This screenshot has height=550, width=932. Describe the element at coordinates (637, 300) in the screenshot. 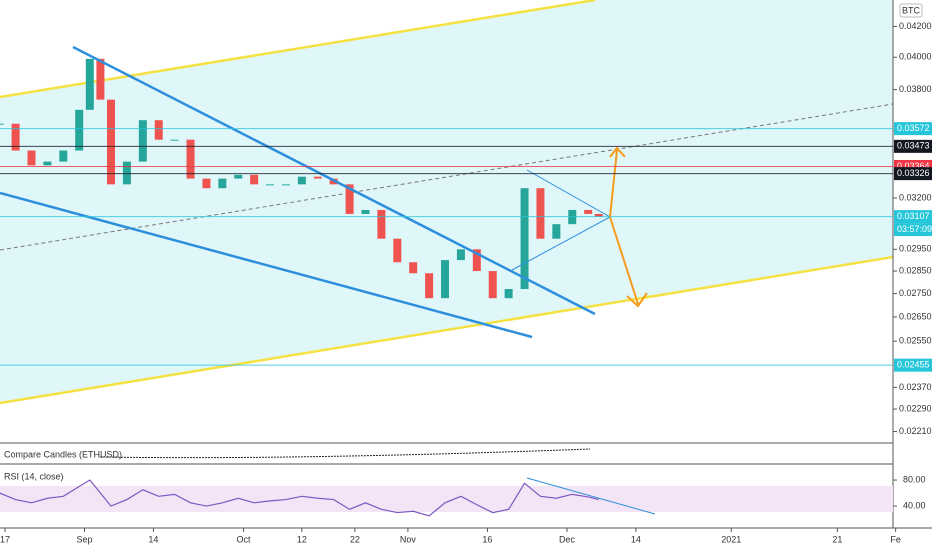

I see `arrow-down-head` at that location.